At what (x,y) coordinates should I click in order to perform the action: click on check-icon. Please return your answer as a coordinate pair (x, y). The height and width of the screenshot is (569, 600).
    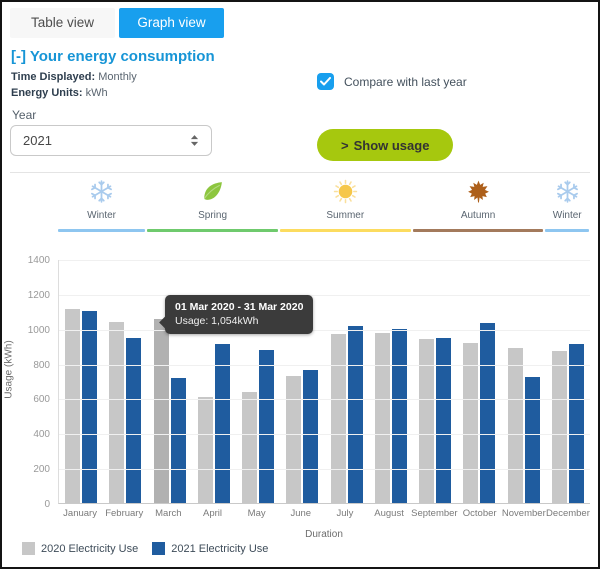
    Looking at the image, I should click on (325, 81).